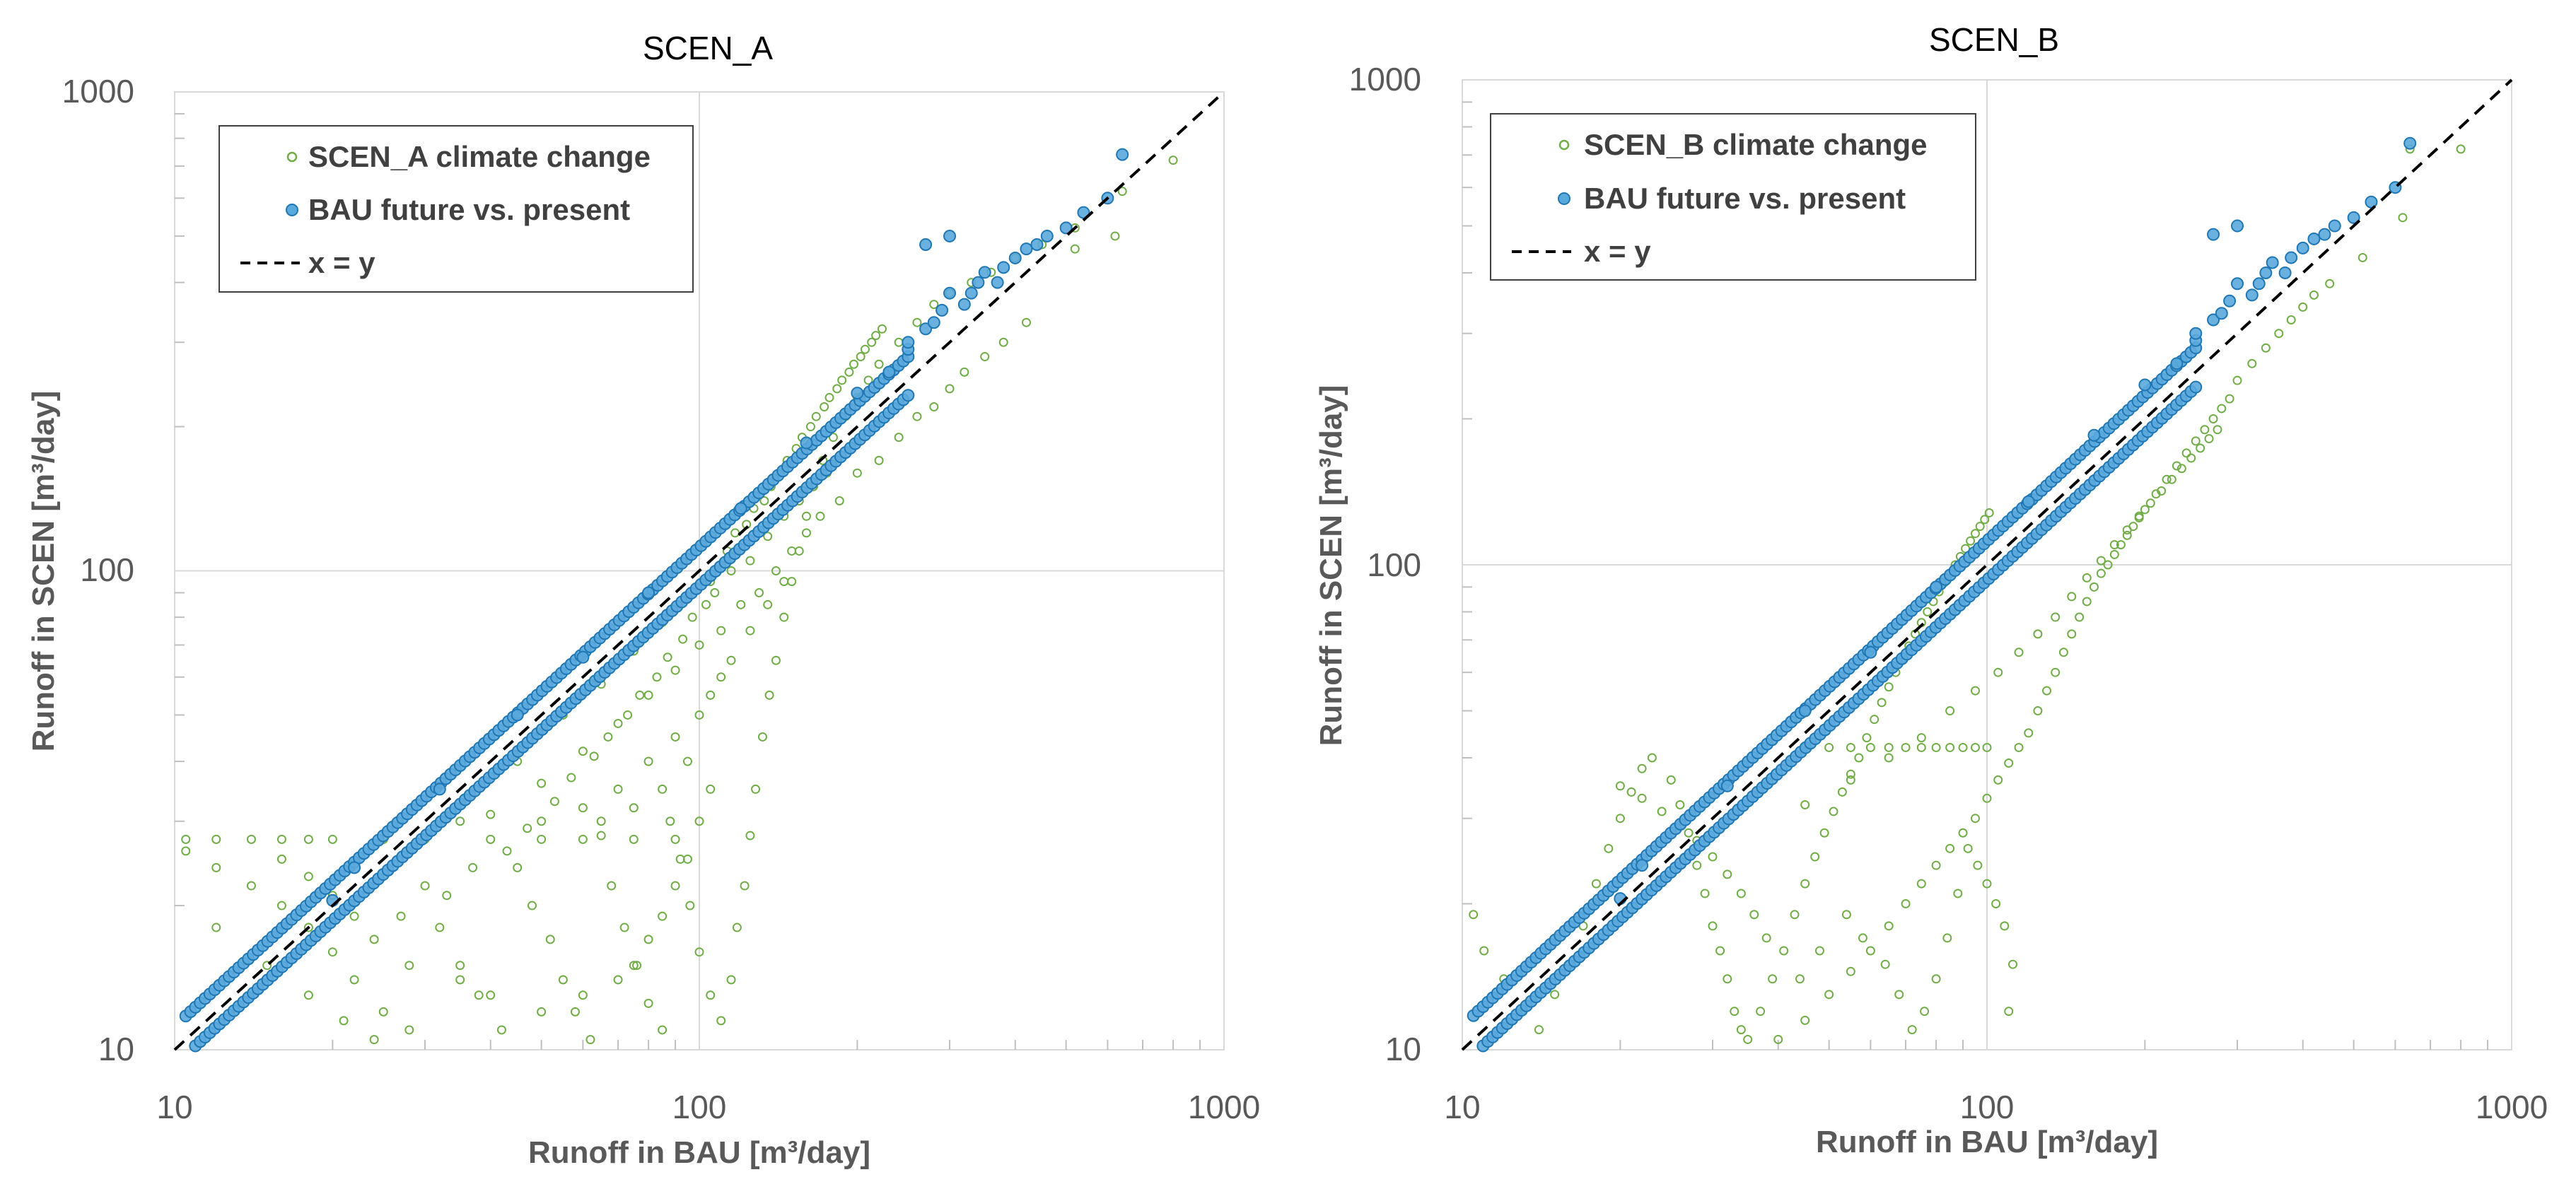 Image resolution: width=2576 pixels, height=1189 pixels. Describe the element at coordinates (1462, 1107) in the screenshot. I see `x-tick-label: 10` at that location.